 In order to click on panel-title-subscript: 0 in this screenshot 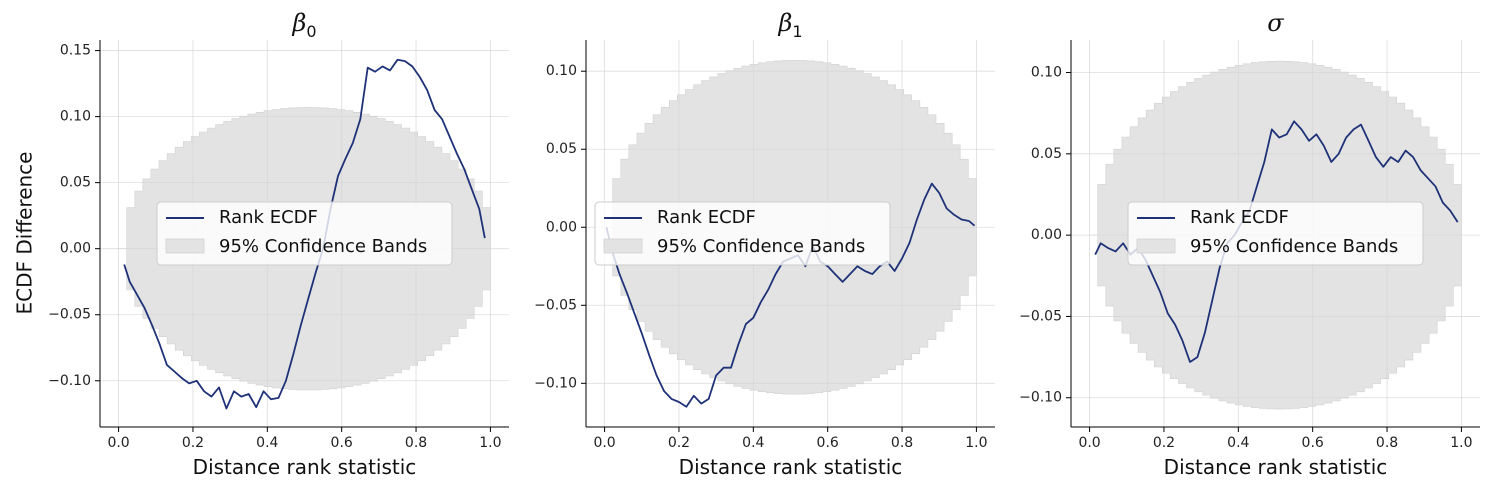, I will do `click(311, 31)`.